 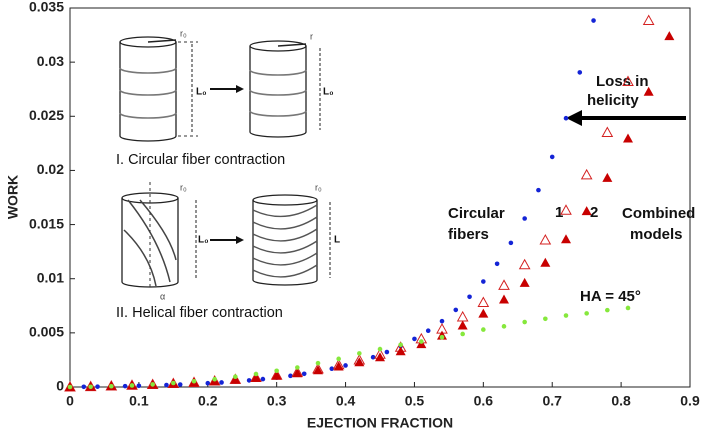 I want to click on radius, so click(x=292, y=45).